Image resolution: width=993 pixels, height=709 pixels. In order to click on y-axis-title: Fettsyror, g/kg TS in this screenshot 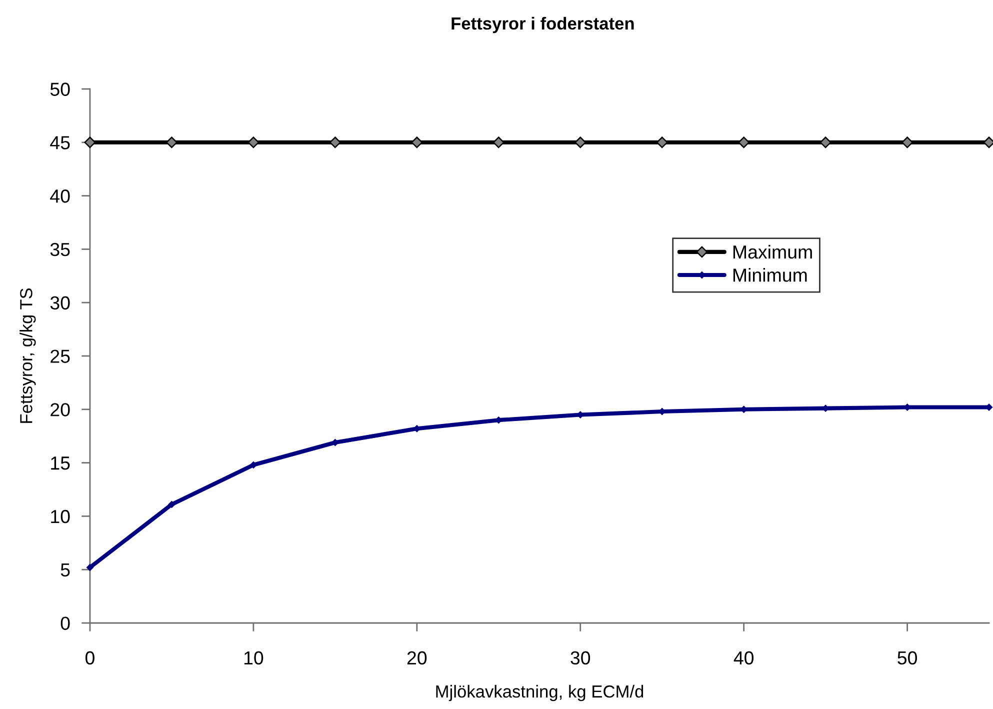, I will do `click(28, 355)`.